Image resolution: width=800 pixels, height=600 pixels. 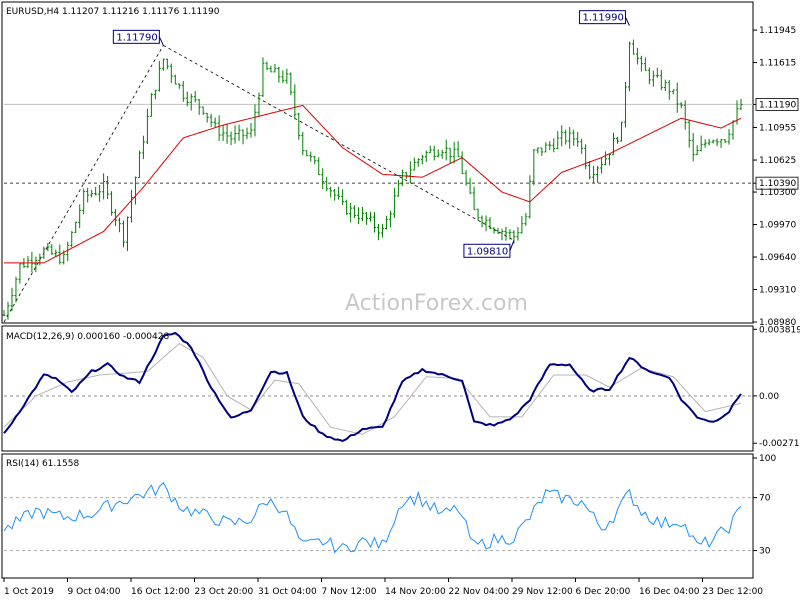 I want to click on price-ytick-label: 1.08980, so click(x=777, y=323).